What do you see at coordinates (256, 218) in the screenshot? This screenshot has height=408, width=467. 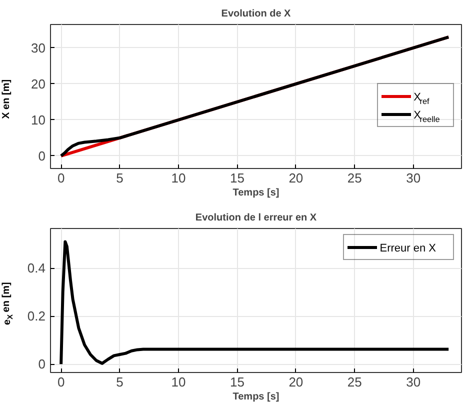 I see `chart-title: Evolution de l erreur en X` at bounding box center [256, 218].